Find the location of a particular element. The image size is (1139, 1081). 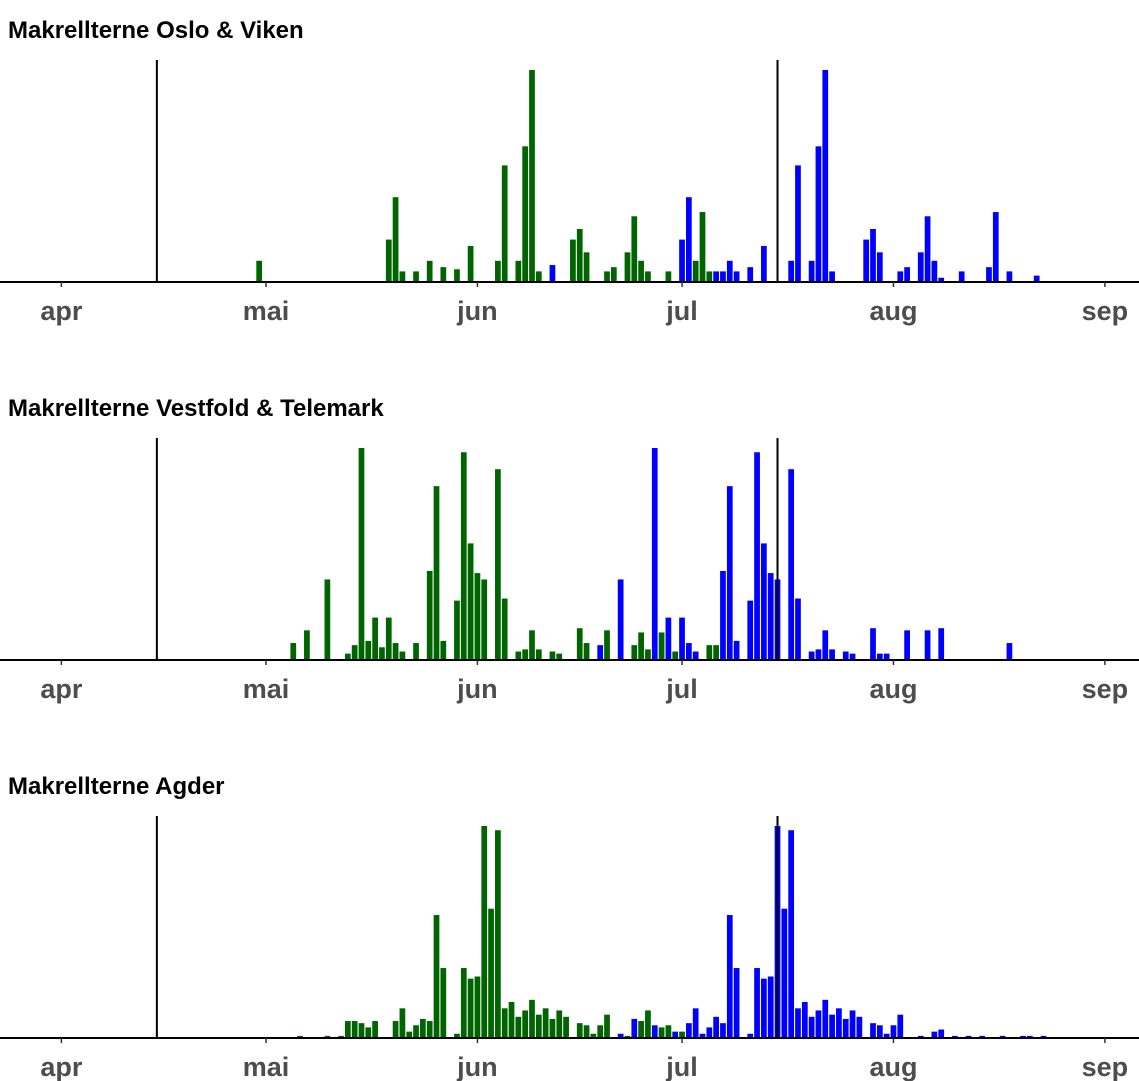

panel-title: Makrellterne Oslo & Viken is located at coordinates (156, 30).